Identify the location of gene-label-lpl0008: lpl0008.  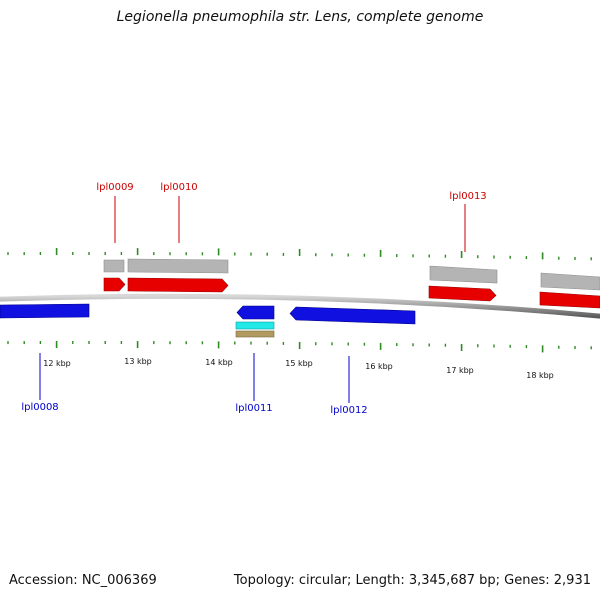
(39, 407).